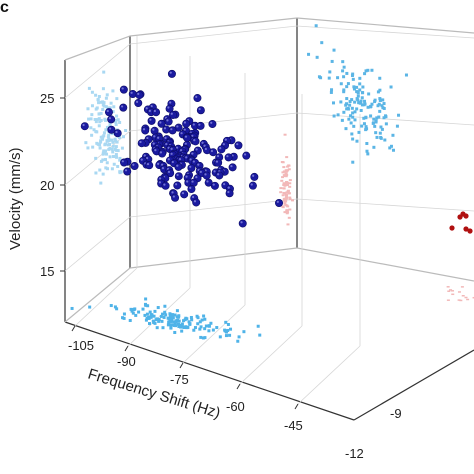  Describe the element at coordinates (385, 264) in the screenshot. I see `floor-right-edge` at that location.